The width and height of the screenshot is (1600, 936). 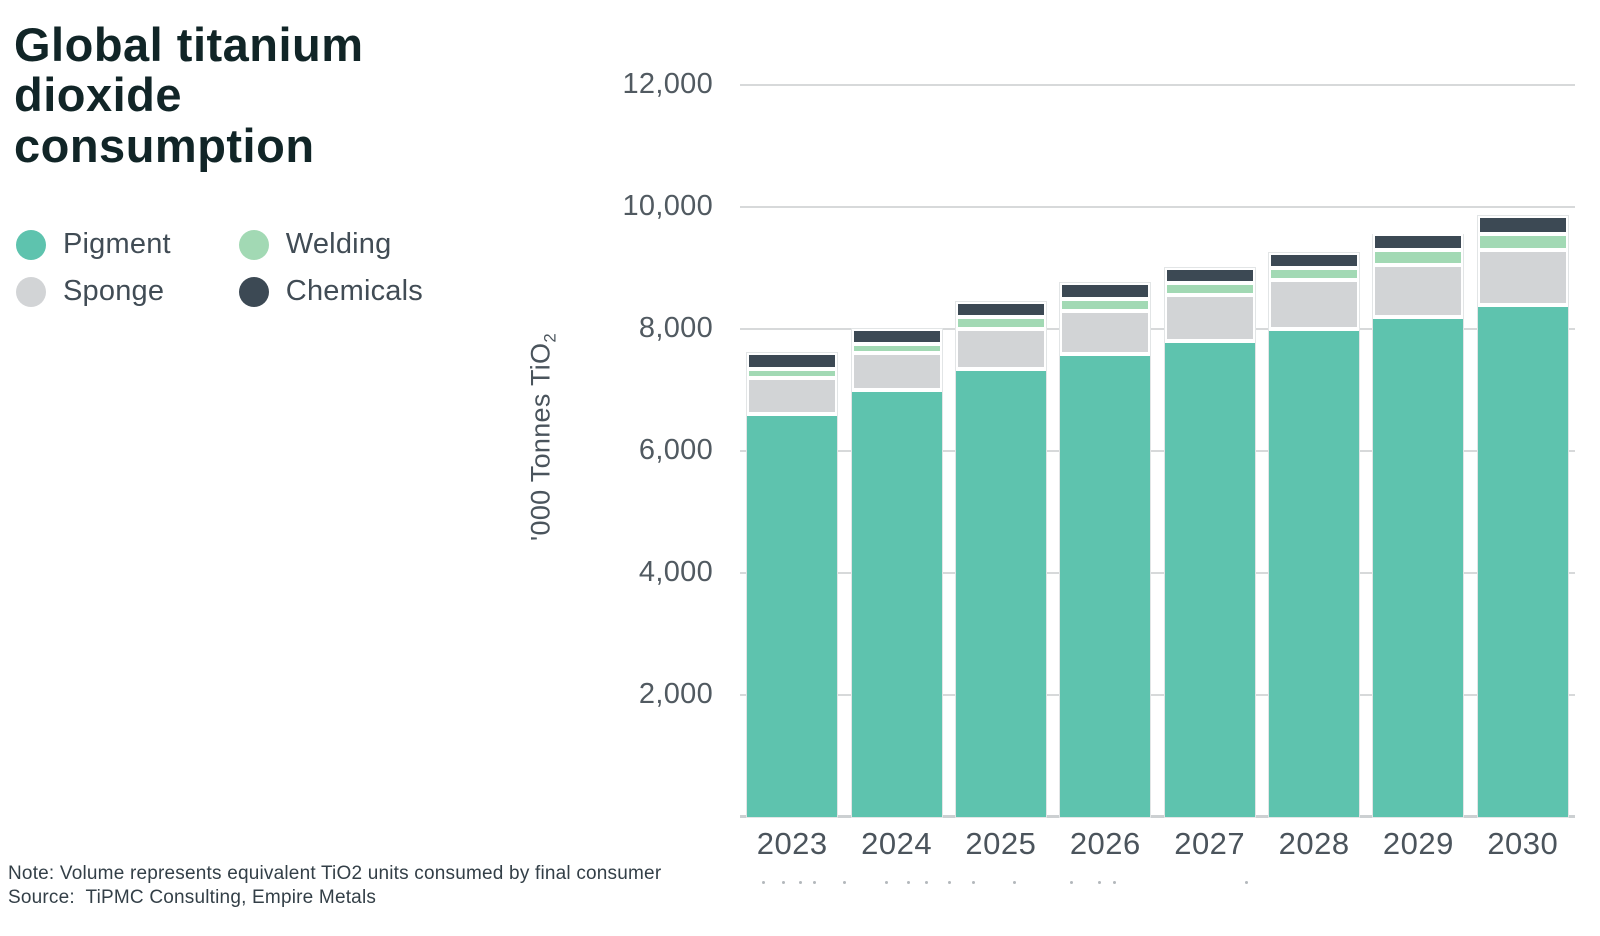 What do you see at coordinates (1157, 816) in the screenshot?
I see `x-axis-line` at bounding box center [1157, 816].